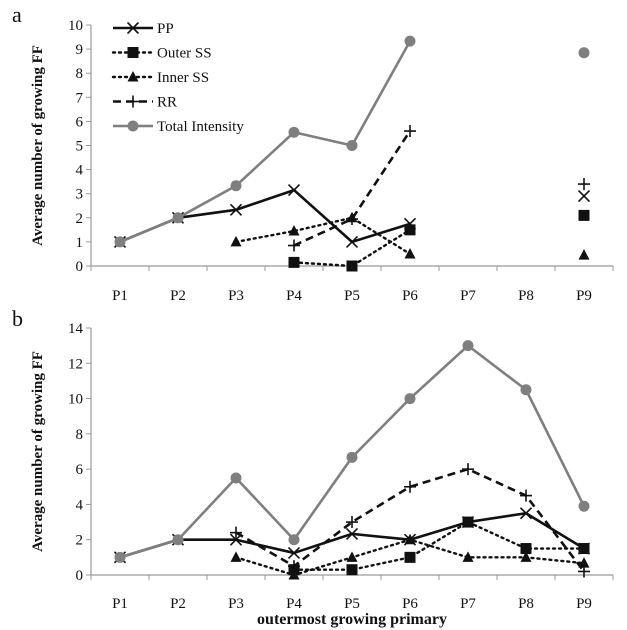 This screenshot has height=630, width=627. I want to click on x-tick-label: P1, so click(120, 296).